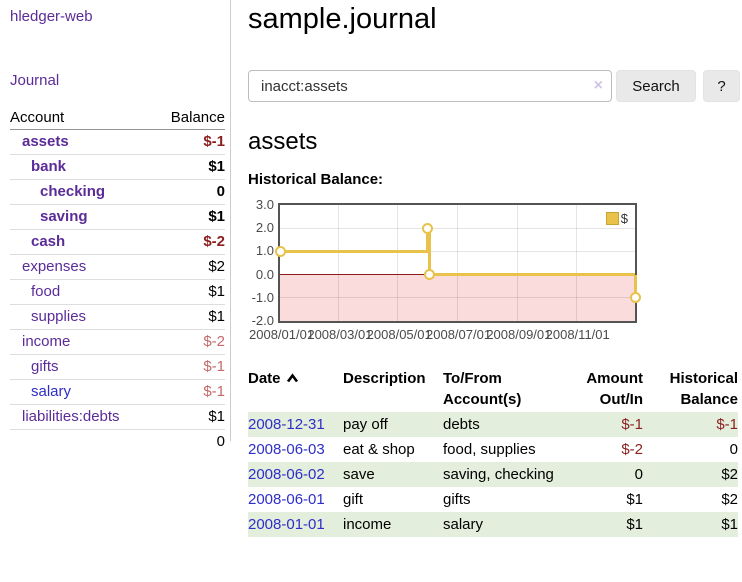 The width and height of the screenshot is (742, 582). Describe the element at coordinates (117, 242) in the screenshot. I see `account-row: cash $-2` at that location.